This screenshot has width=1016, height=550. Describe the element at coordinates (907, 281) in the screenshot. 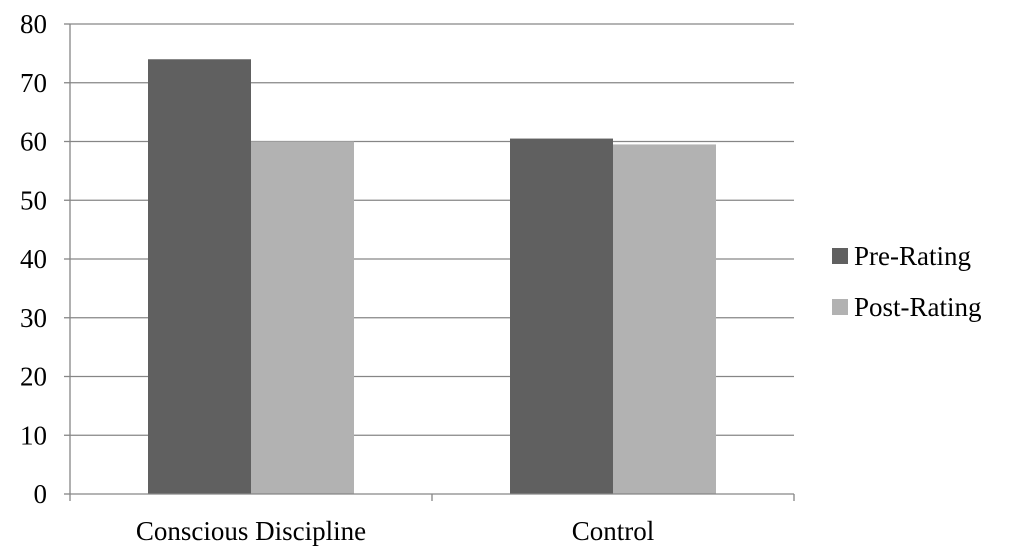

I see `legend: Pre-Rating Post-Rating` at that location.